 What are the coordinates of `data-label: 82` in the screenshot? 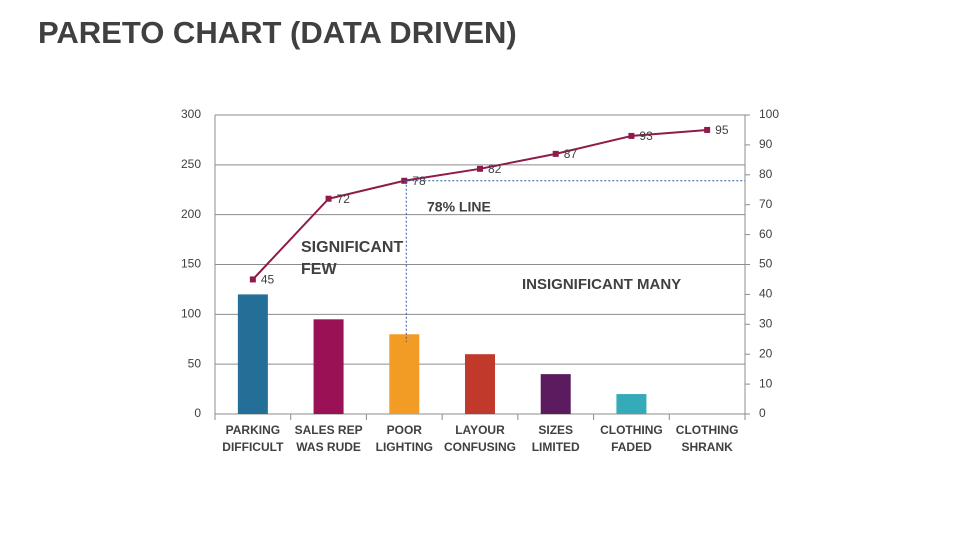 It's located at (495, 169).